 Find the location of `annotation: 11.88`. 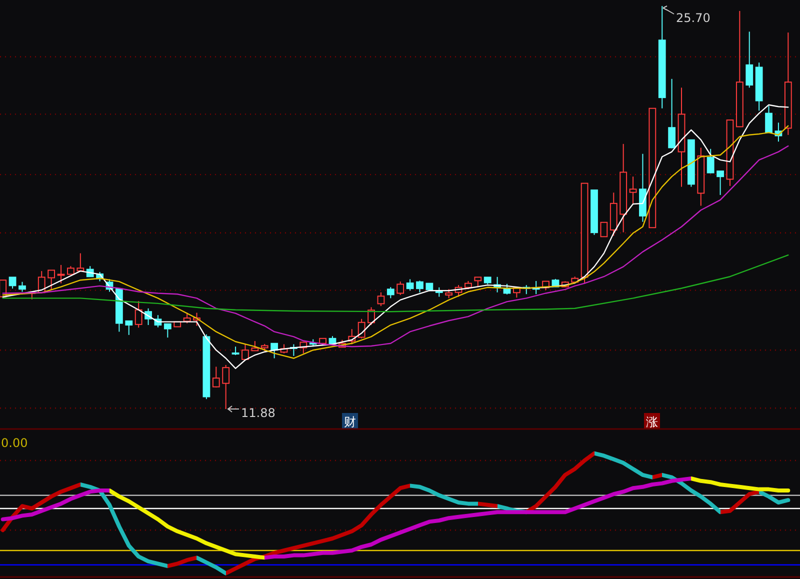

annotation: 11.88 is located at coordinates (258, 413).